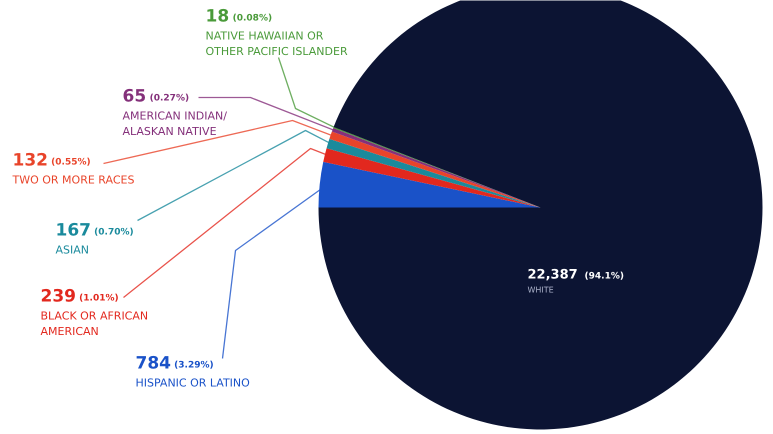 Image resolution: width=773 pixels, height=434 pixels. Describe the element at coordinates (73, 250) in the screenshot. I see `slice-label: ASIAN` at that location.